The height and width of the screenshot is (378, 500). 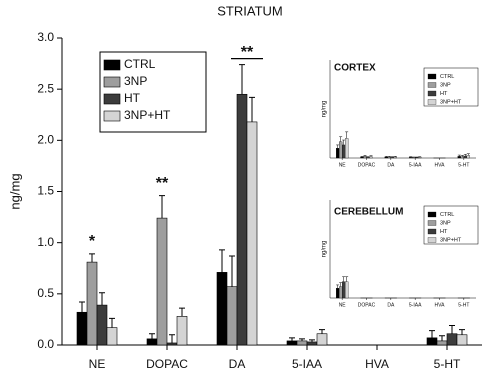 I want to click on y-tick-label: 0.5, so click(x=45, y=293).